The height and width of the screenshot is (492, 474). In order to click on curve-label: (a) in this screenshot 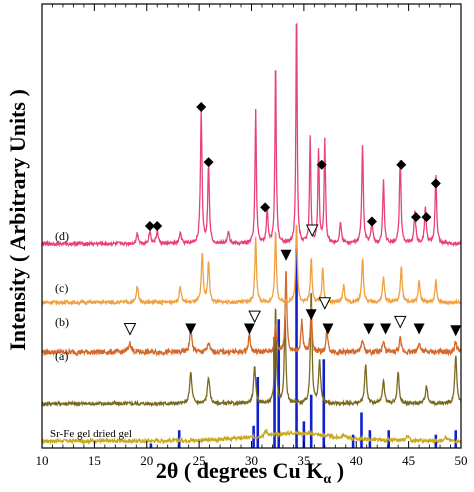, I will do `click(61, 356)`.